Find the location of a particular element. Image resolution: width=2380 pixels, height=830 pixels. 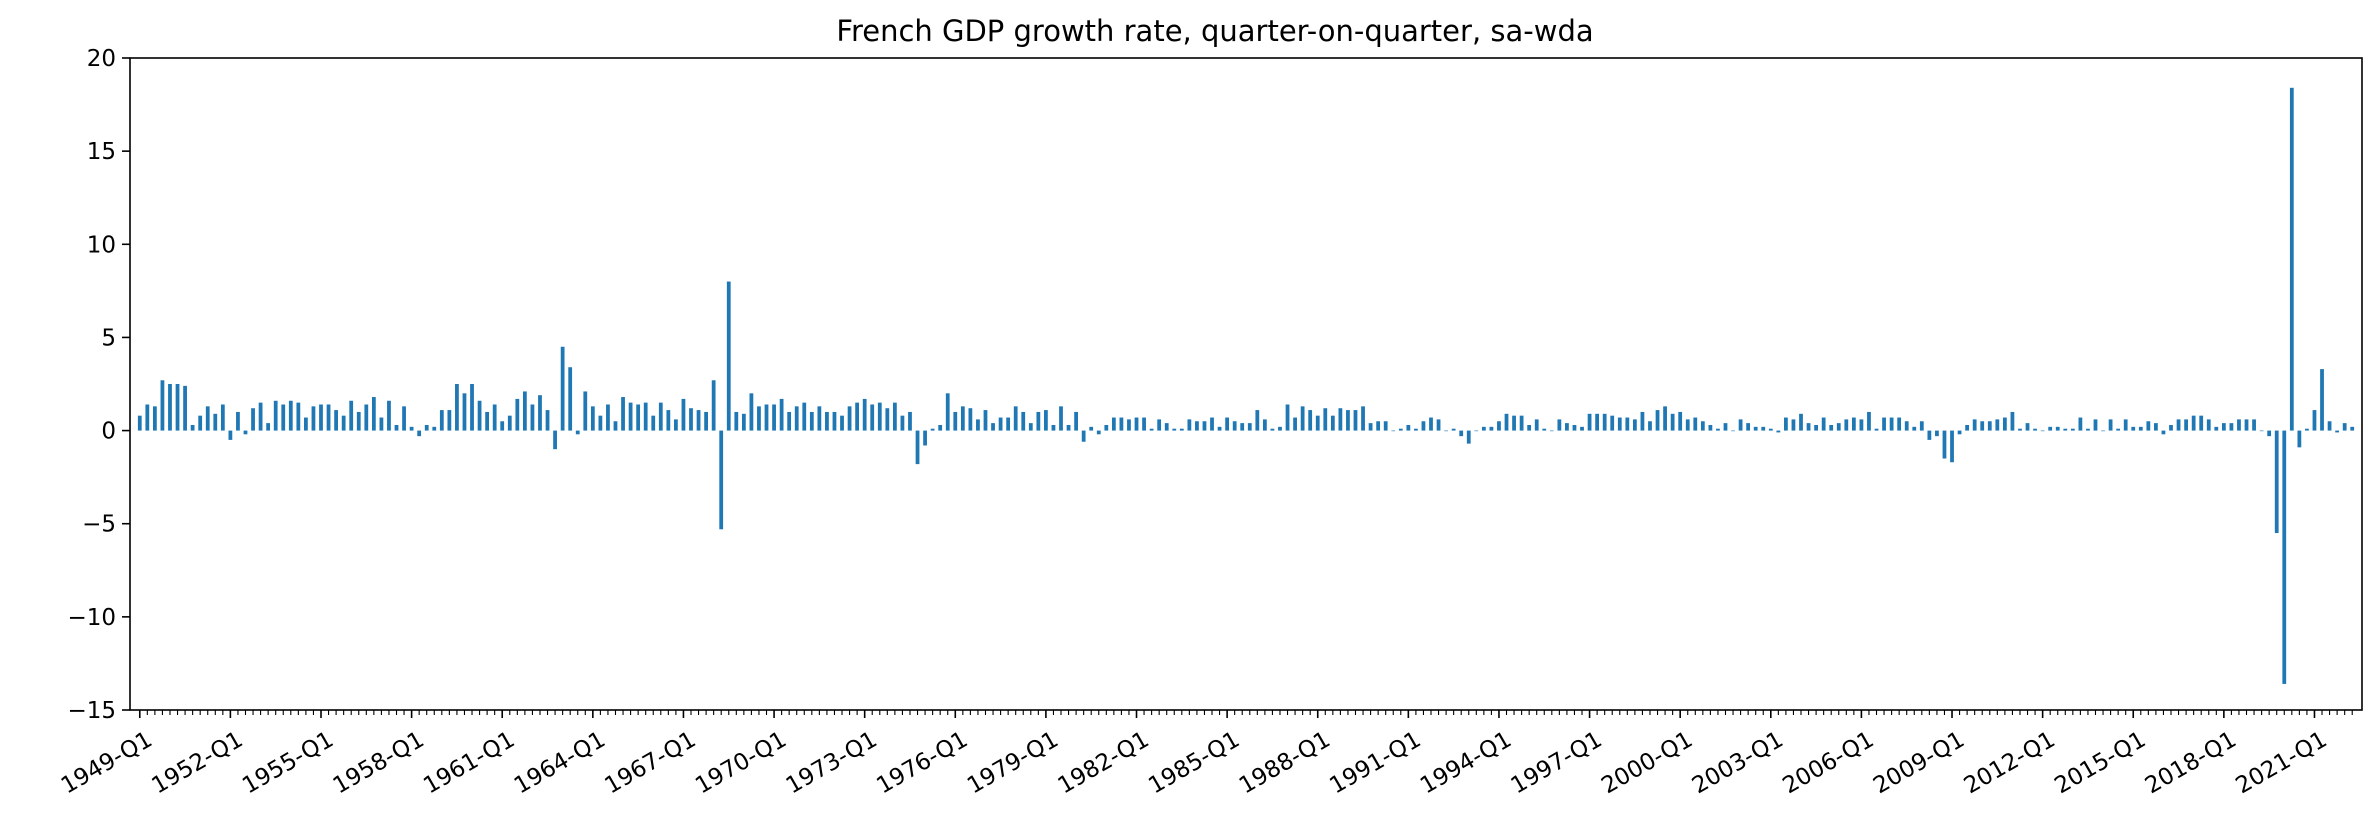

x-tick-label: 1997-Q1 is located at coordinates (1557, 763).